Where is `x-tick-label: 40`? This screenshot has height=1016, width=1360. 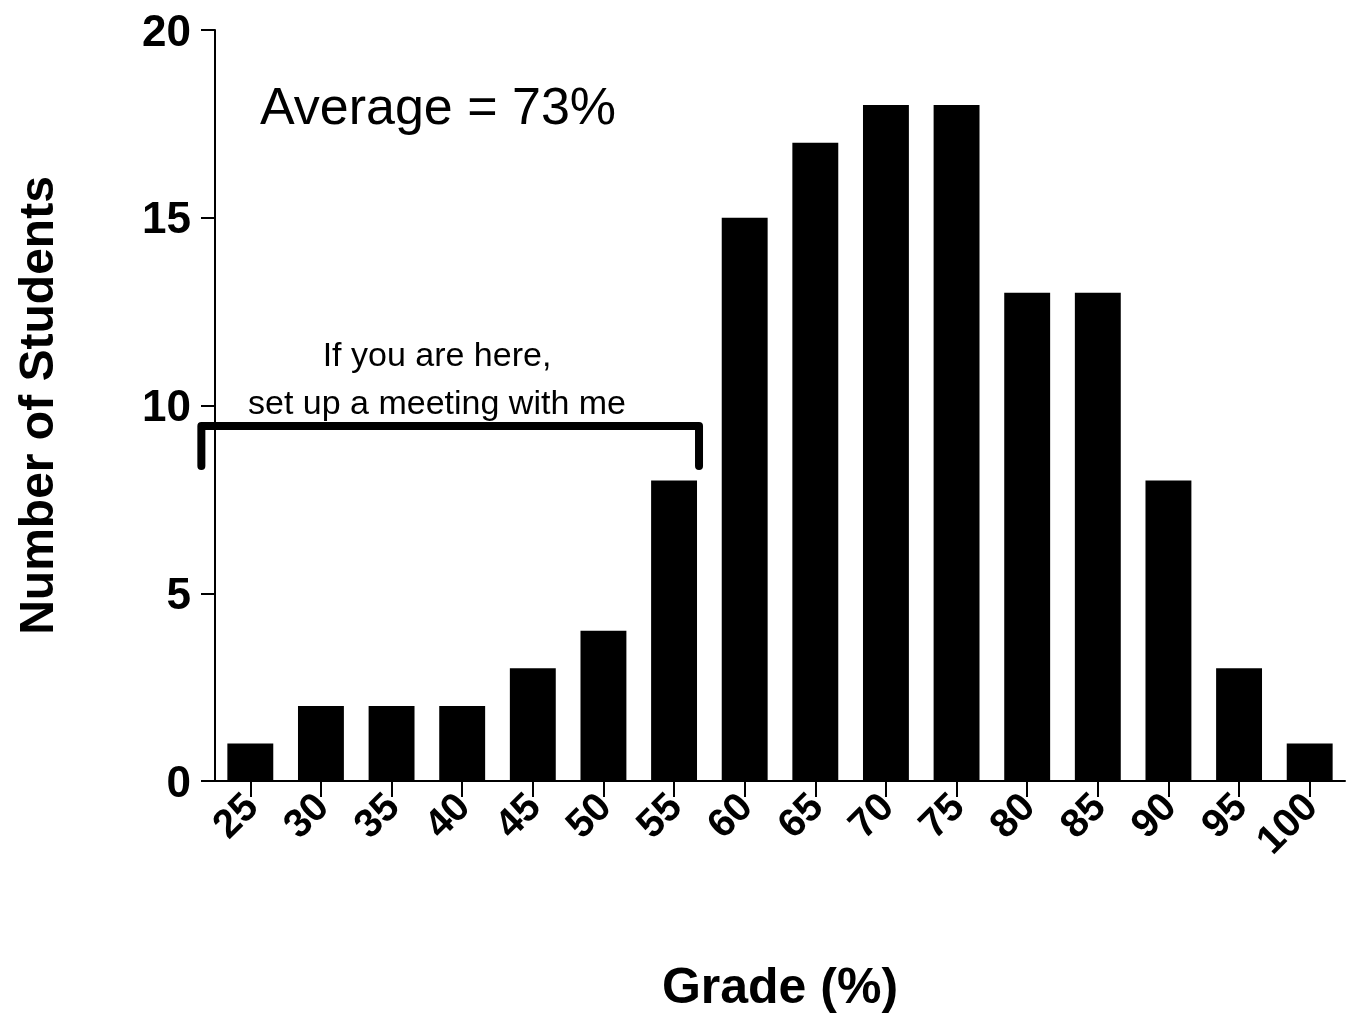 x-tick-label: 40 is located at coordinates (446, 815).